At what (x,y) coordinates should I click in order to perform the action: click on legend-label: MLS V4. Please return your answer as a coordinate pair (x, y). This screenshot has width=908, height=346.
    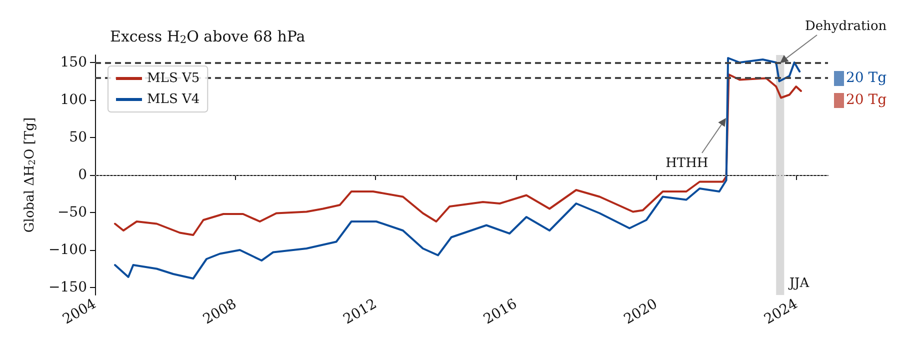
    Looking at the image, I should click on (173, 99).